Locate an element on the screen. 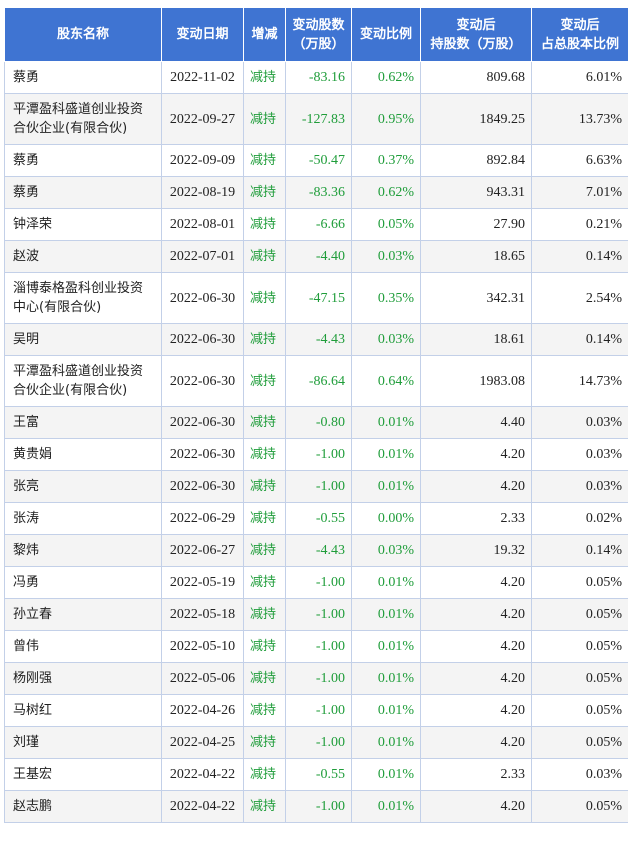 The width and height of the screenshot is (628, 856). cell-change-date: 2022-08-19 is located at coordinates (202, 192).